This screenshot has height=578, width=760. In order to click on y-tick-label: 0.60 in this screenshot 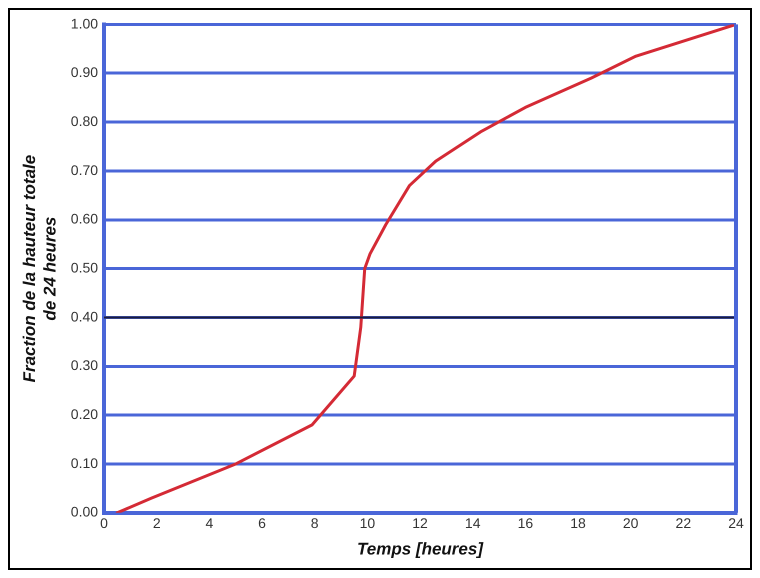, I will do `click(84, 218)`.